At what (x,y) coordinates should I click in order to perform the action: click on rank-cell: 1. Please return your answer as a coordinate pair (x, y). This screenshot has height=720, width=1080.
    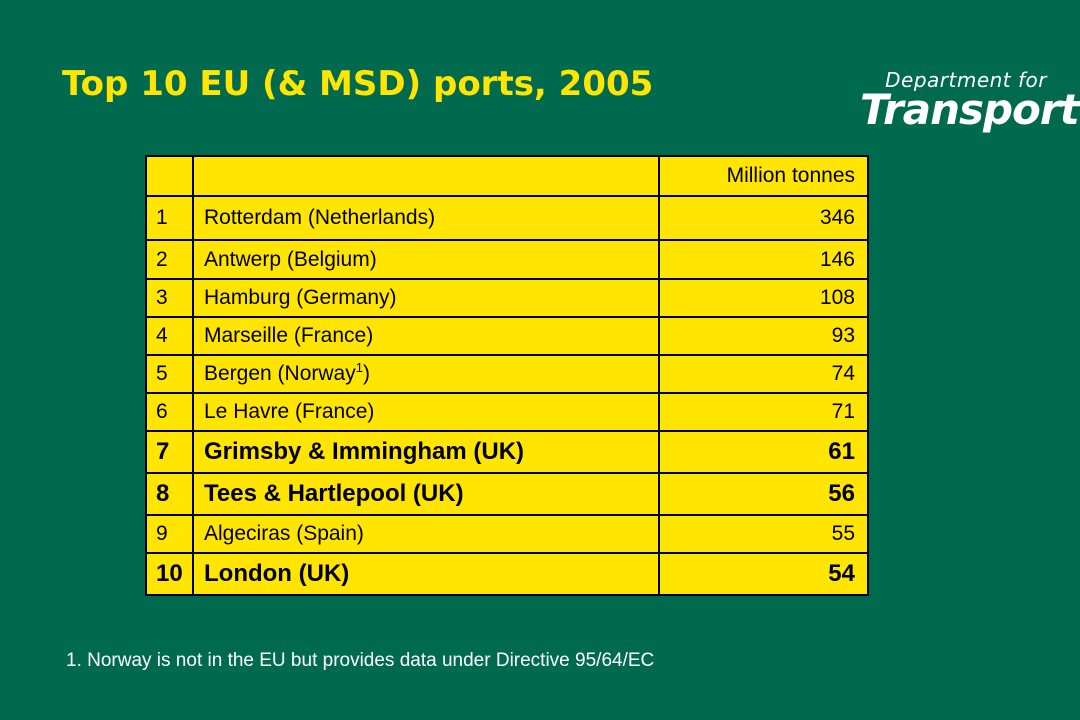
    Looking at the image, I should click on (169, 218).